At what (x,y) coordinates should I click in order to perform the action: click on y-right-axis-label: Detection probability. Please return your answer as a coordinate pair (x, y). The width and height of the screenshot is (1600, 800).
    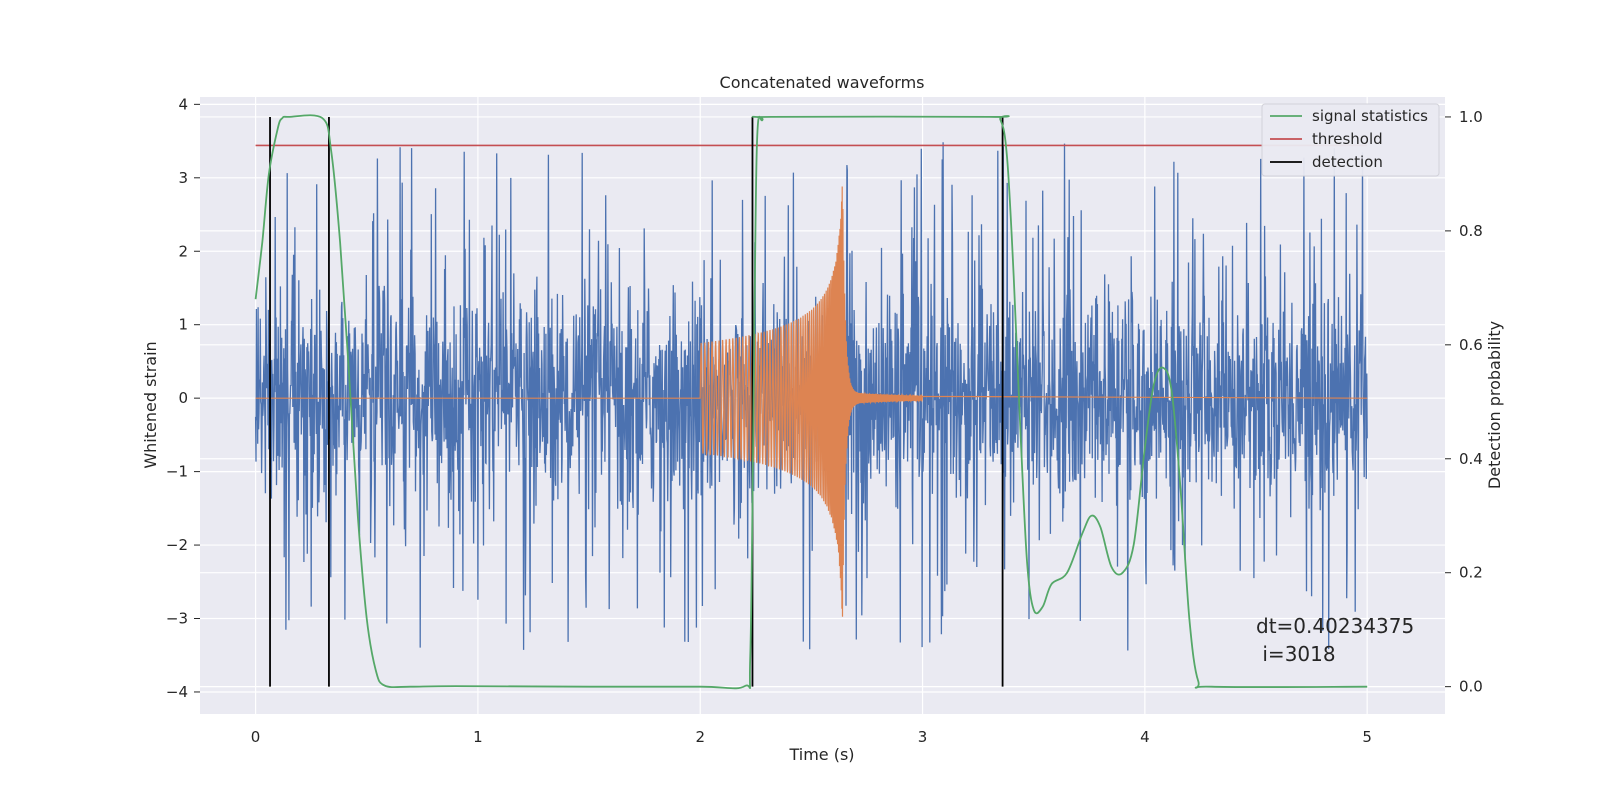
    Looking at the image, I should click on (1494, 405).